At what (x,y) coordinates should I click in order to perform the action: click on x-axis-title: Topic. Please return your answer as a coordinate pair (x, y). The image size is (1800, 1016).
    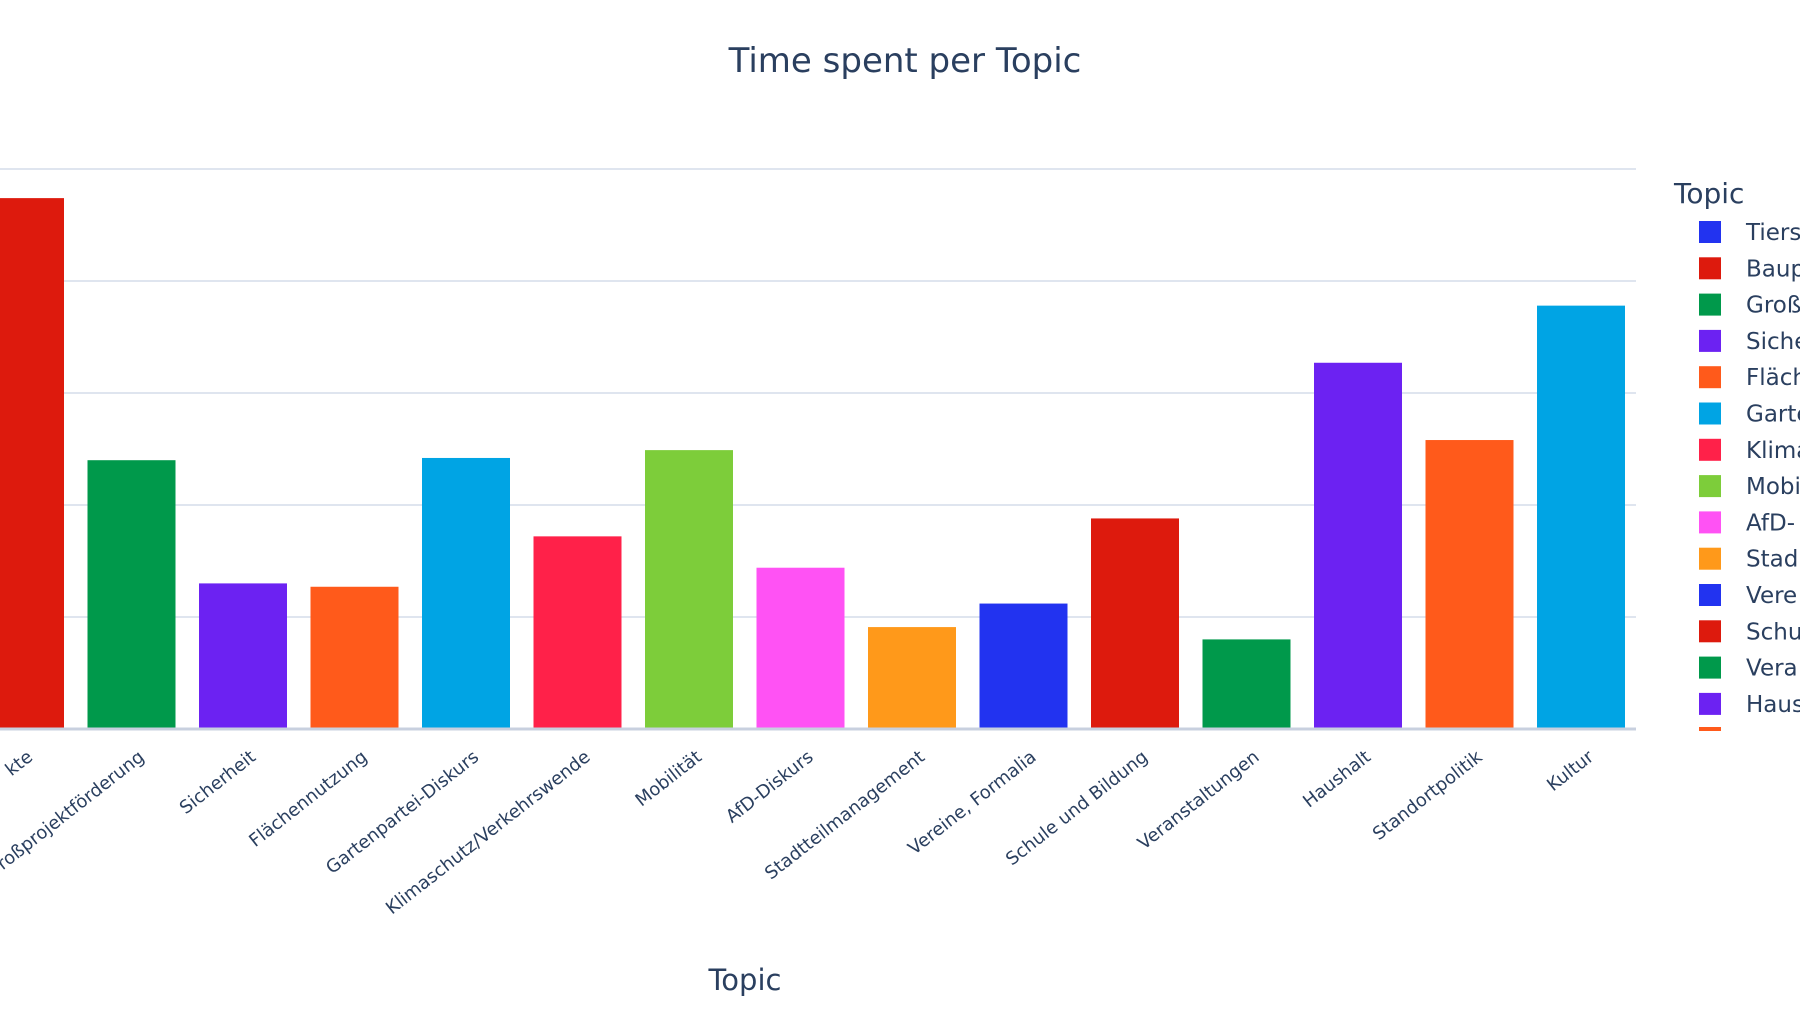
    Looking at the image, I should click on (745, 980).